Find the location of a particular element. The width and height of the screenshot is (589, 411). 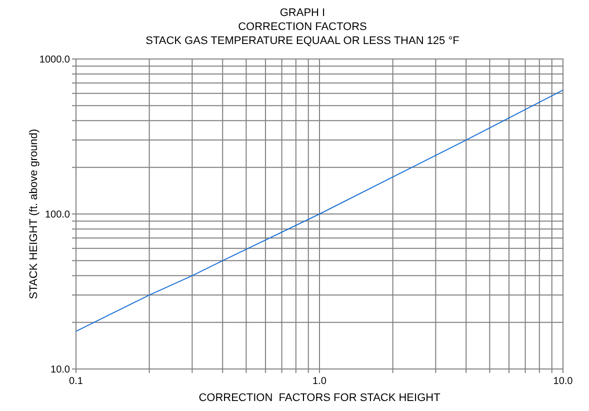

chart-subtitle: CORRECTION FACTORS STACK GAS TEMPERATURE EQUAAL OR LESS THAN 125 °F is located at coordinates (303, 34).